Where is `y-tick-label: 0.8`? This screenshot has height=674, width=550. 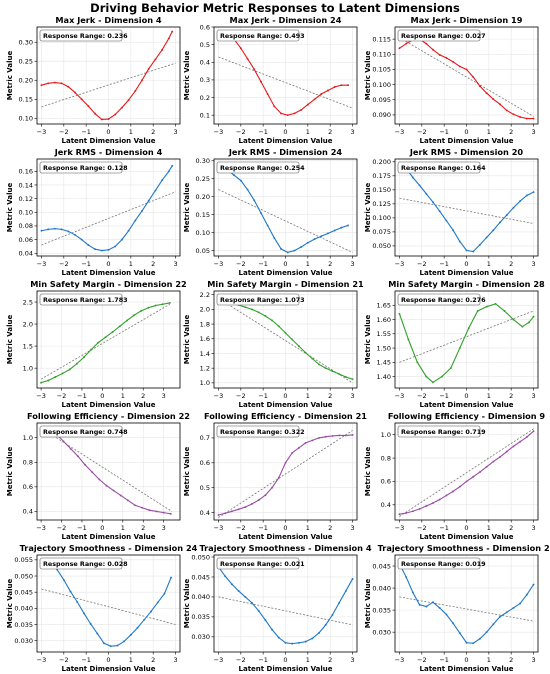 y-tick-label: 0.8 is located at coordinates (386, 458).